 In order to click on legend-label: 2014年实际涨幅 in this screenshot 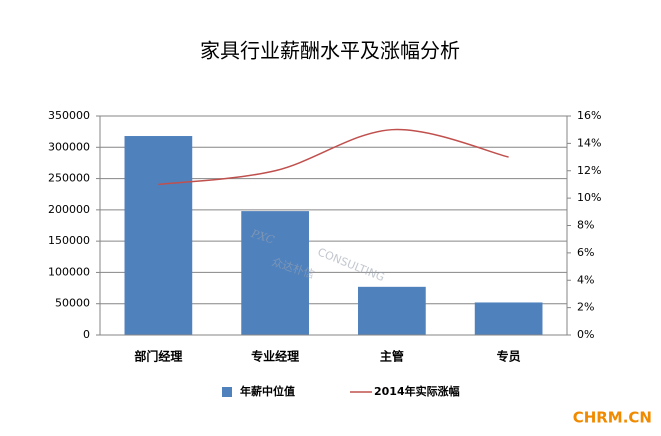, I will do `click(417, 391)`.